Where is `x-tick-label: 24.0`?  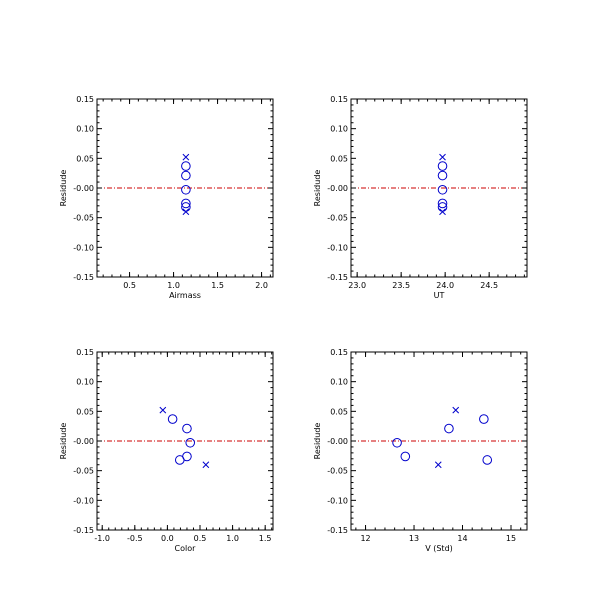 x-tick-label: 24.0 is located at coordinates (445, 285).